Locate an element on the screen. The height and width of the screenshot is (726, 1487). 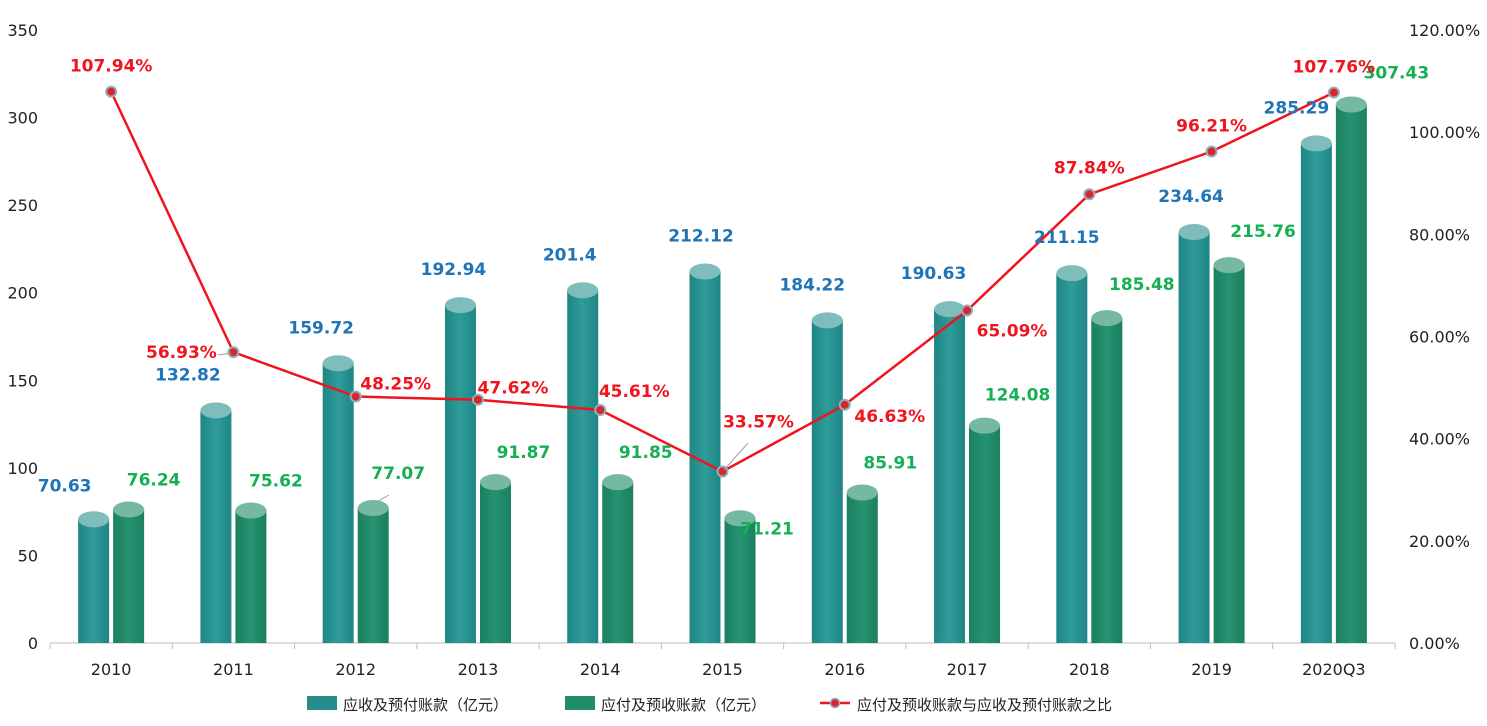
right-axis-tick-label: 100.00% is located at coordinates (1444, 132).